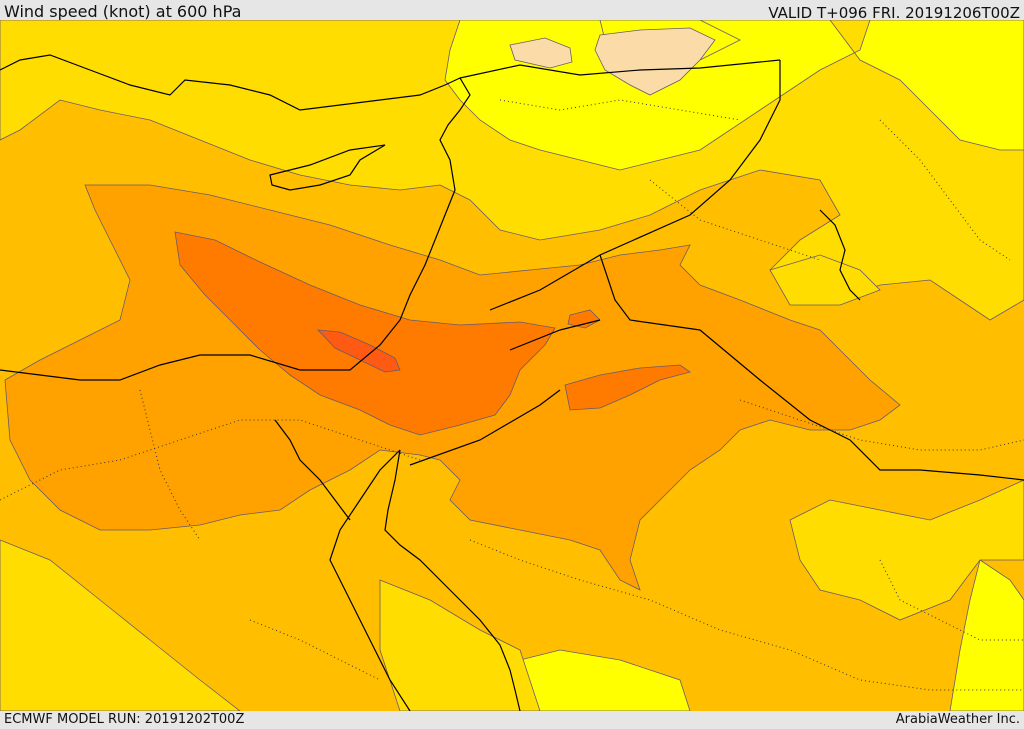 This screenshot has width=1024, height=729. What do you see at coordinates (894, 13) in the screenshot?
I see `valid-time: VALID T+096 FRI. 20191206T00Z` at bounding box center [894, 13].